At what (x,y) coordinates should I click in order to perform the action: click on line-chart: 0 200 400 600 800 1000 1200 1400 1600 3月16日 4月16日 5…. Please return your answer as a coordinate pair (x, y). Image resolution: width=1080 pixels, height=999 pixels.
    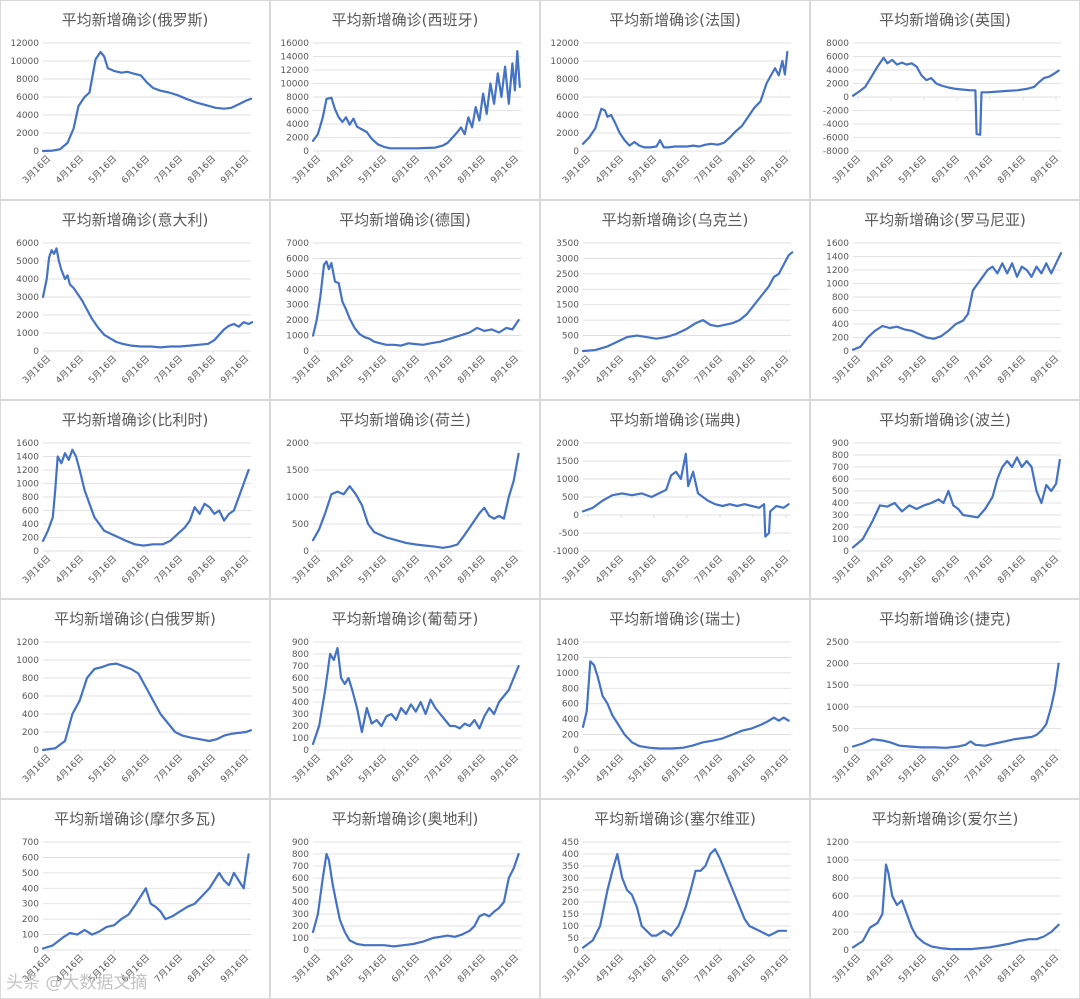
    Looking at the image, I should click on (133, 512).